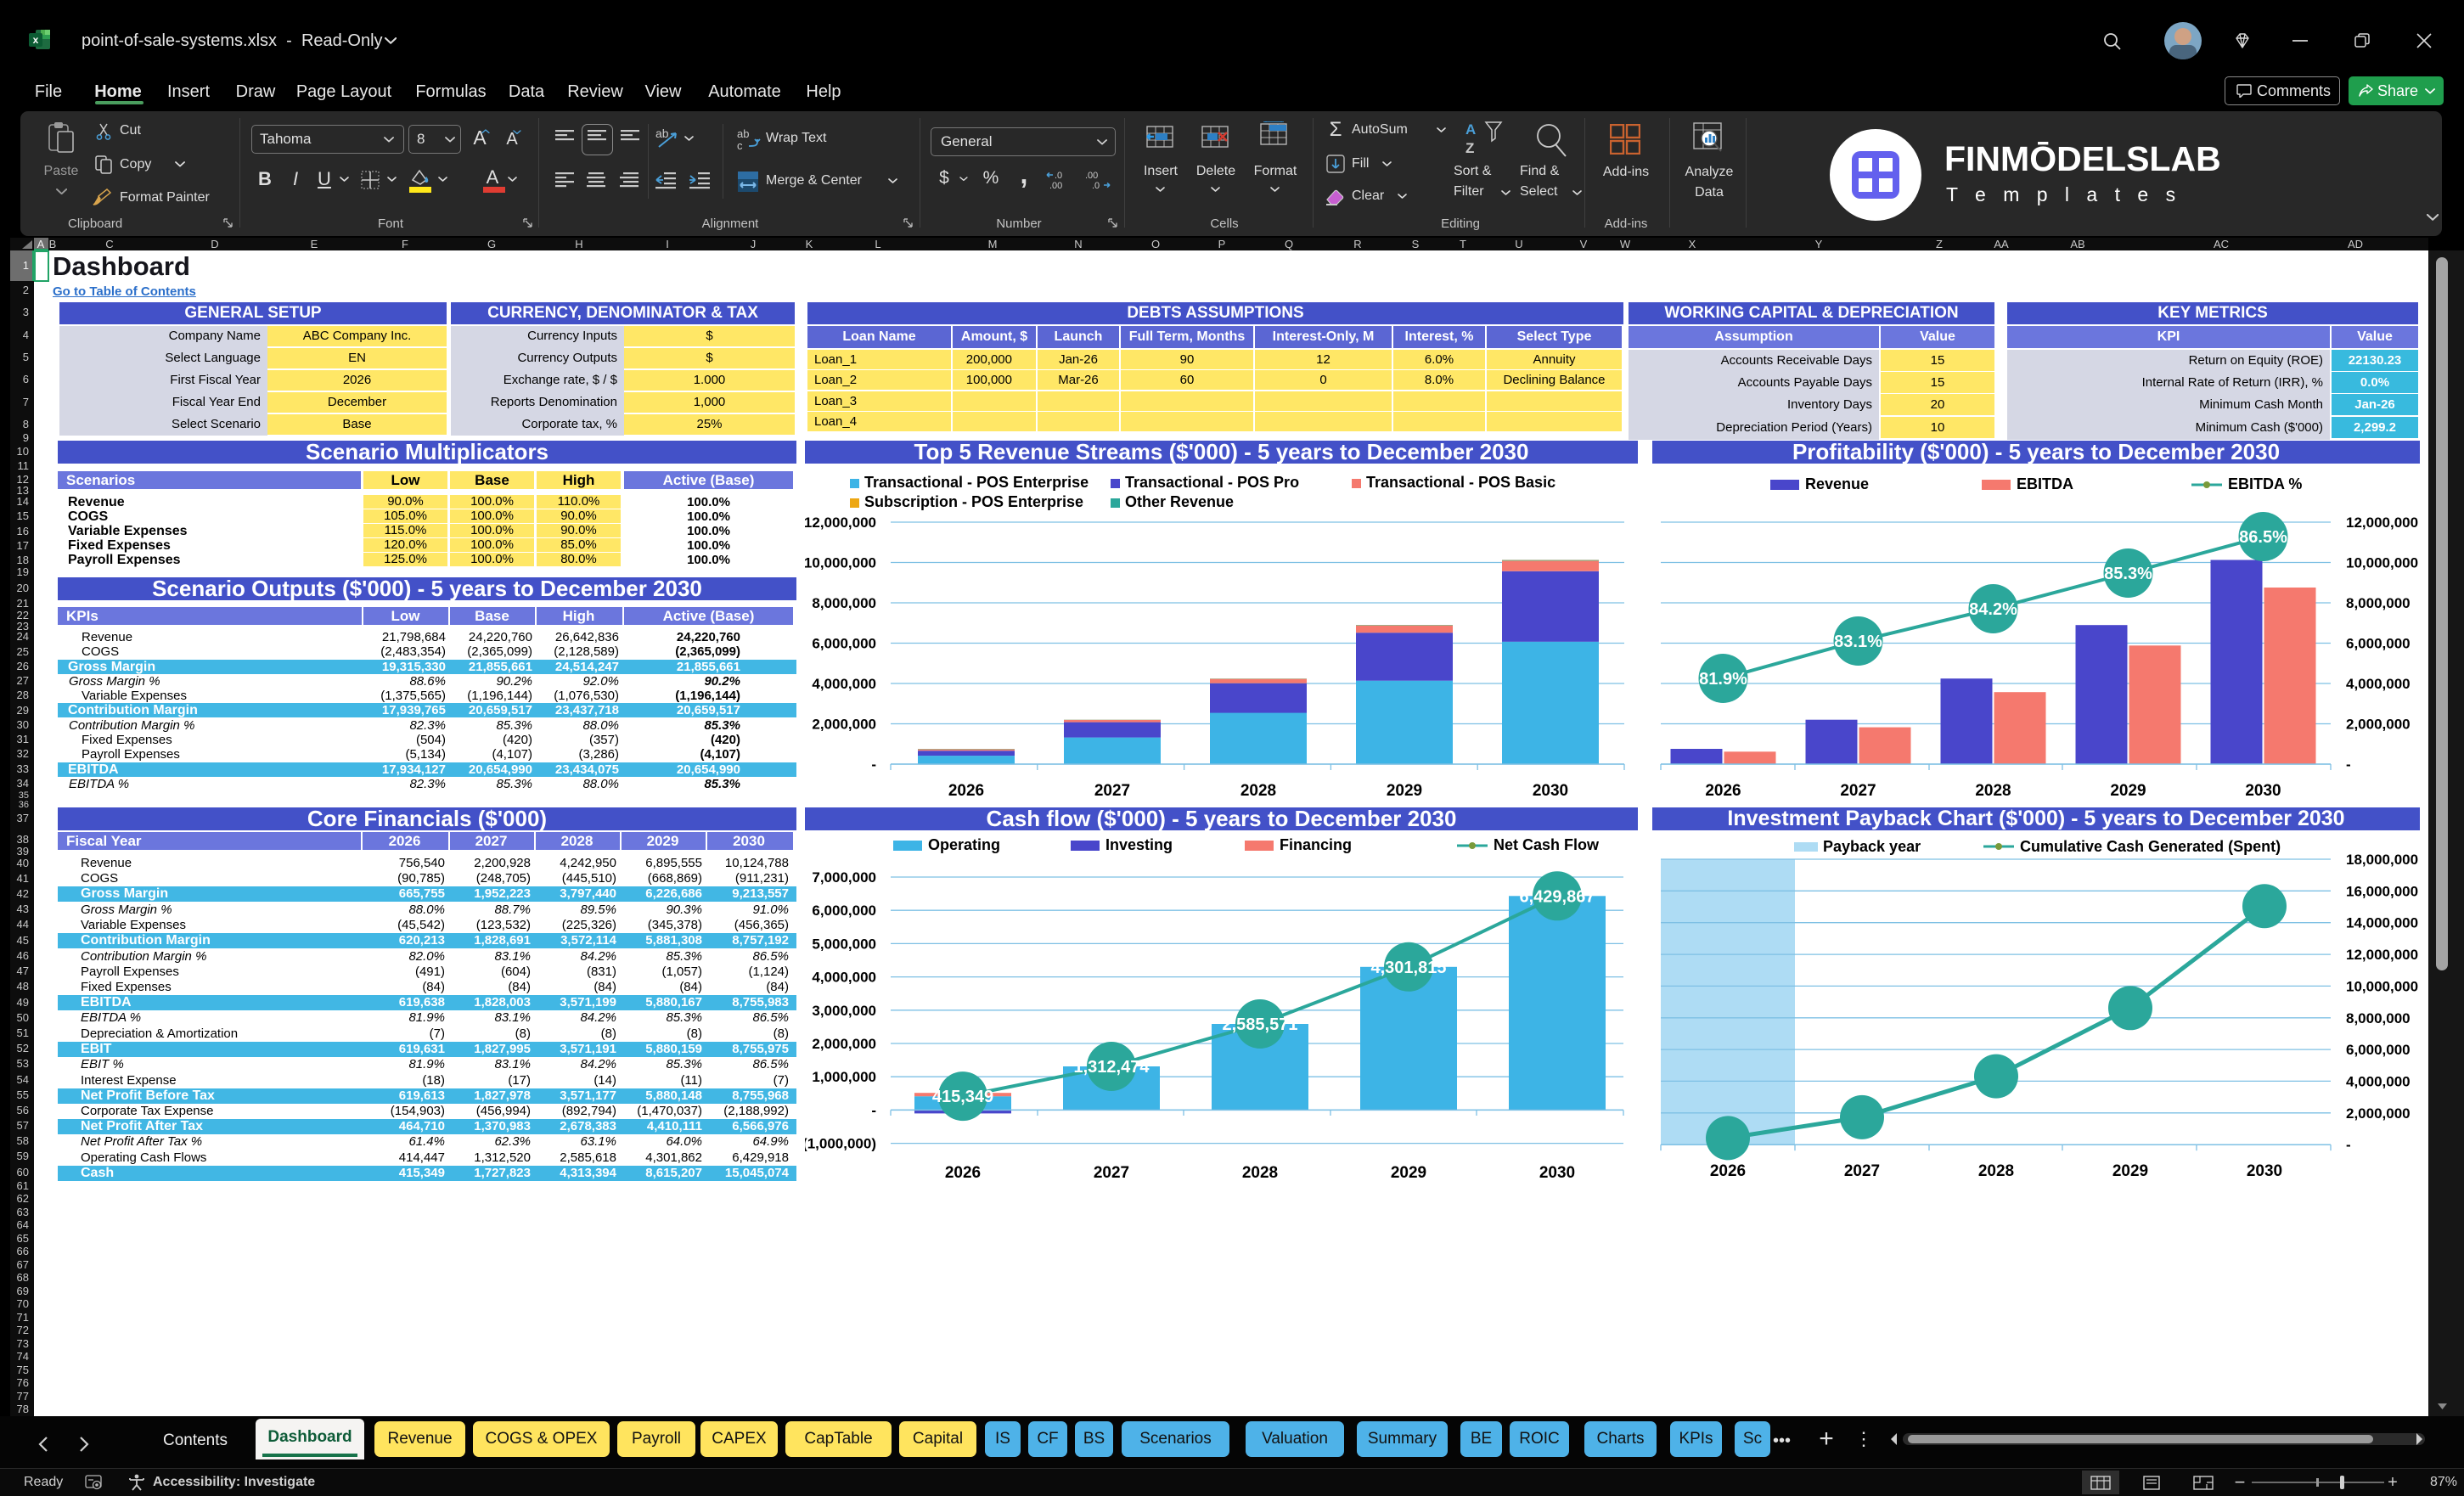 This screenshot has height=1496, width=2464. I want to click on svg-text: Operating, so click(964, 844).